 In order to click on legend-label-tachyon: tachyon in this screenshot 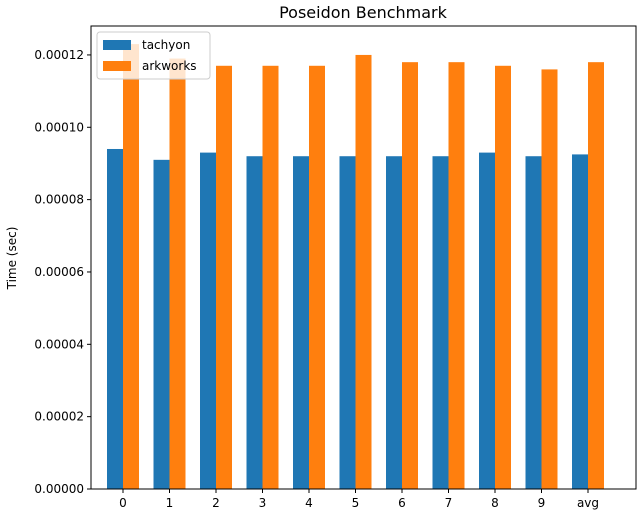, I will do `click(166, 45)`.